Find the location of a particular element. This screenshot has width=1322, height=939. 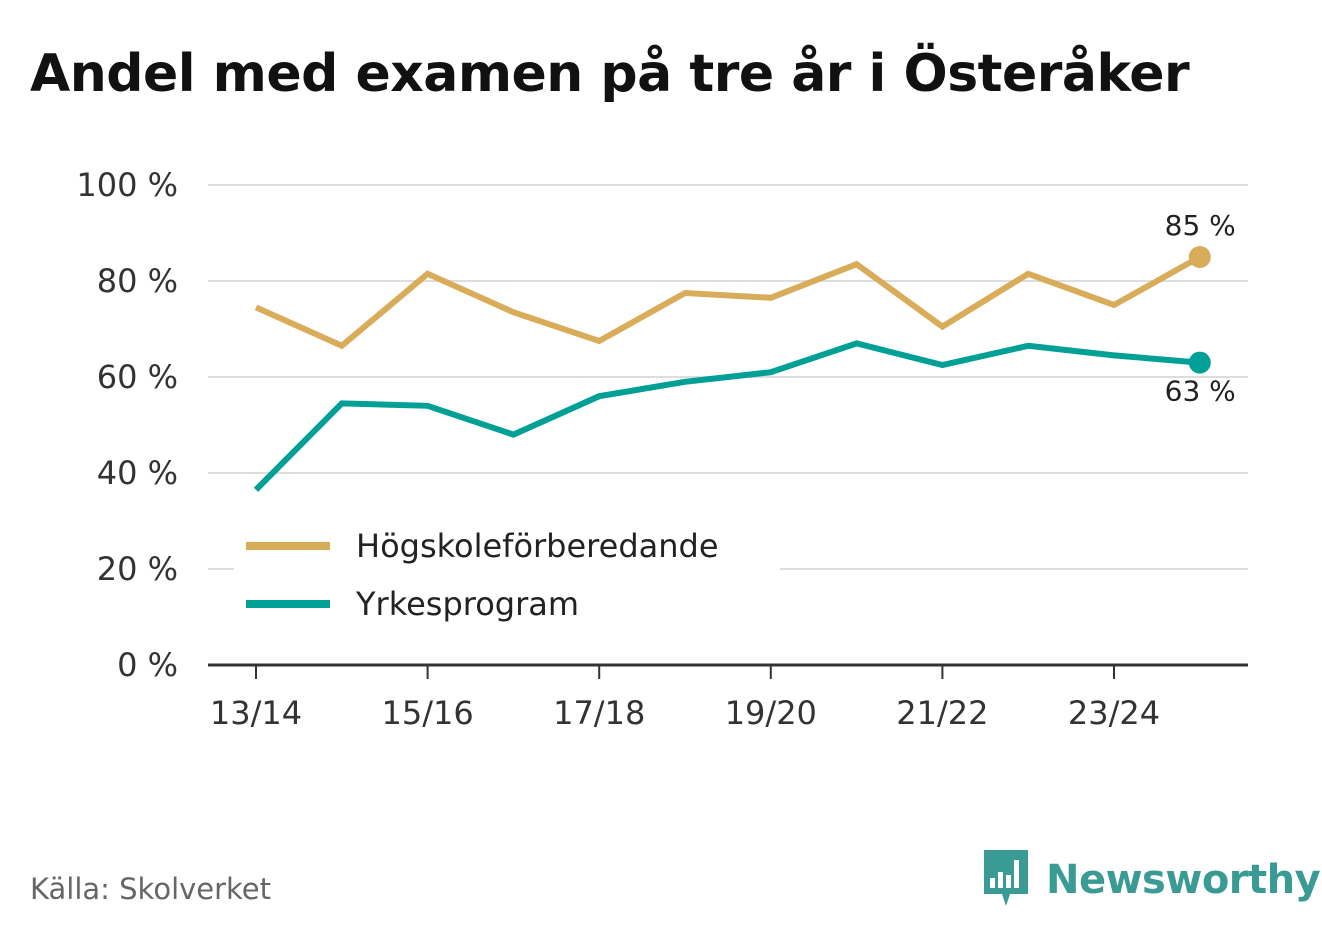

y-tick-label: 60 % is located at coordinates (137, 377).